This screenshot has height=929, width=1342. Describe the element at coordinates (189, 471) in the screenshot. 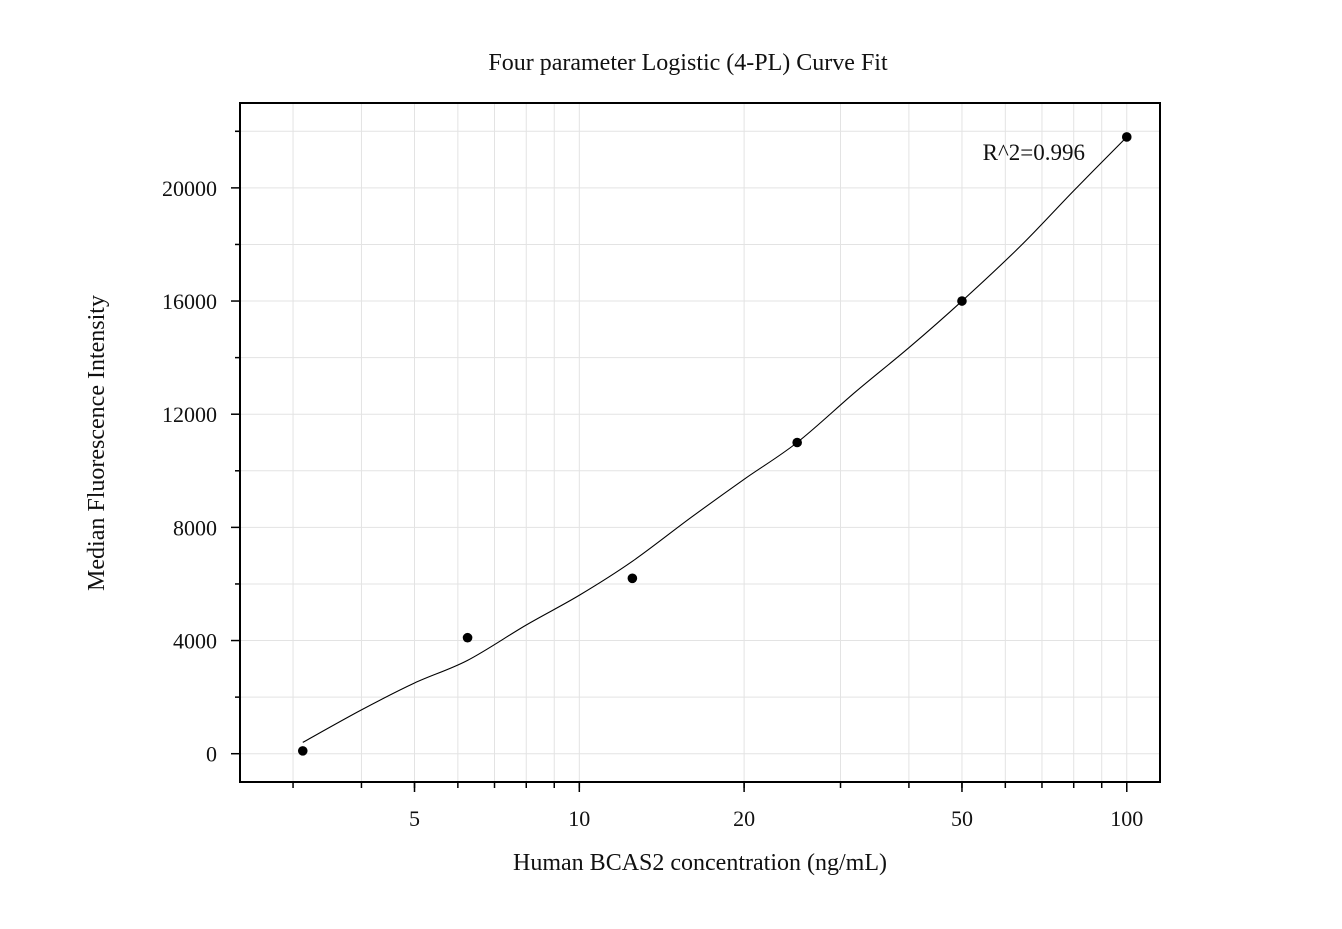

I see `y-tick-labels: 0 4000 8000 12000 16000 20000` at that location.